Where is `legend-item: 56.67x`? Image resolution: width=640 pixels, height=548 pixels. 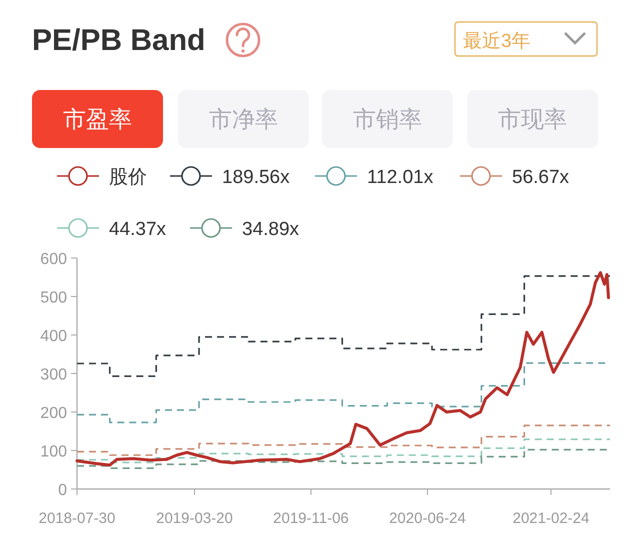 legend-item: 56.67x is located at coordinates (515, 177).